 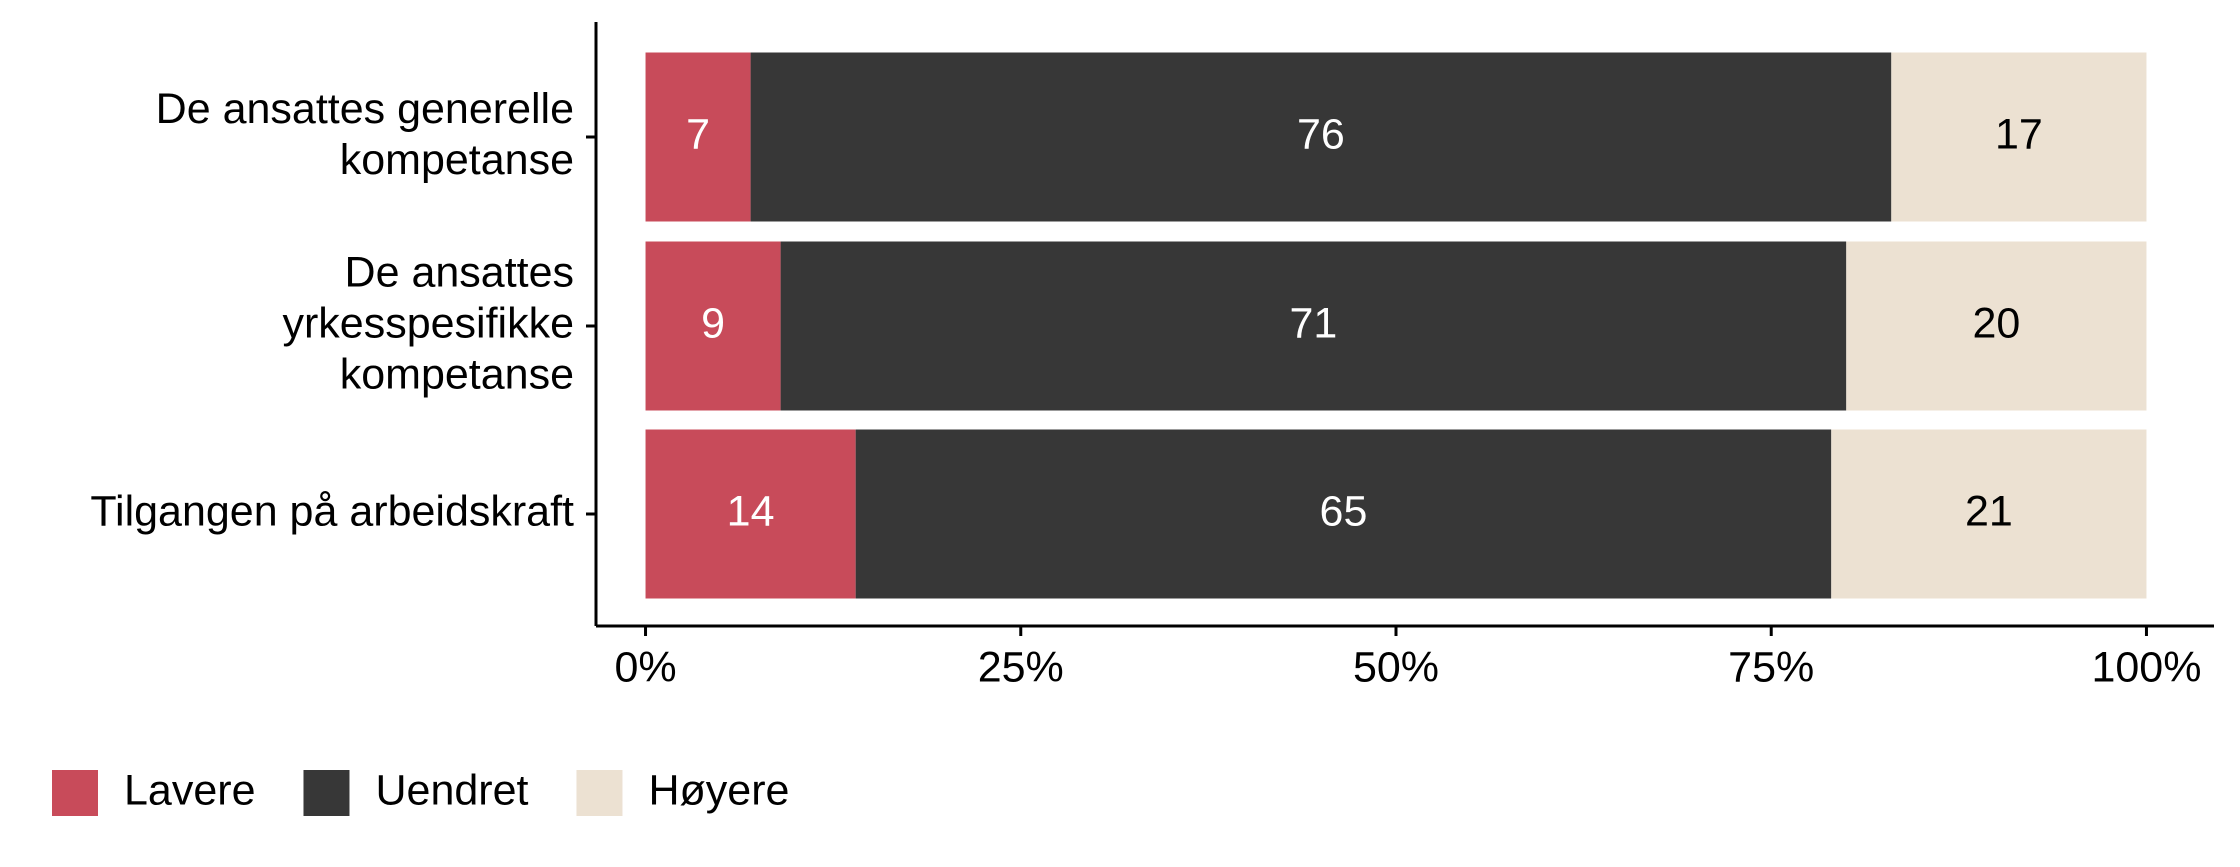 What do you see at coordinates (365, 109) in the screenshot?
I see `y-tick-label: De ansattes generelle` at bounding box center [365, 109].